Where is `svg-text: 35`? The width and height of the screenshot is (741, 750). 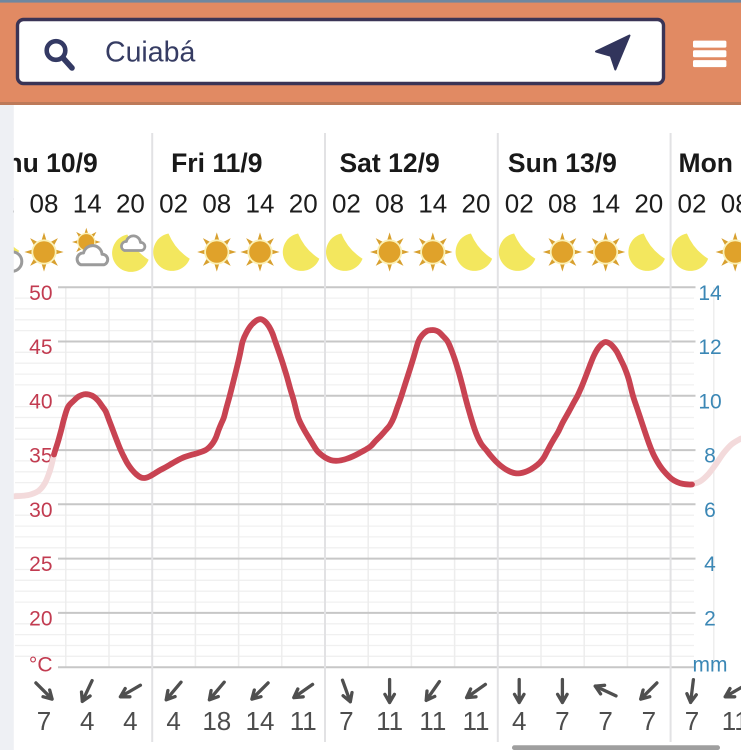
svg-text: 35 is located at coordinates (40, 456).